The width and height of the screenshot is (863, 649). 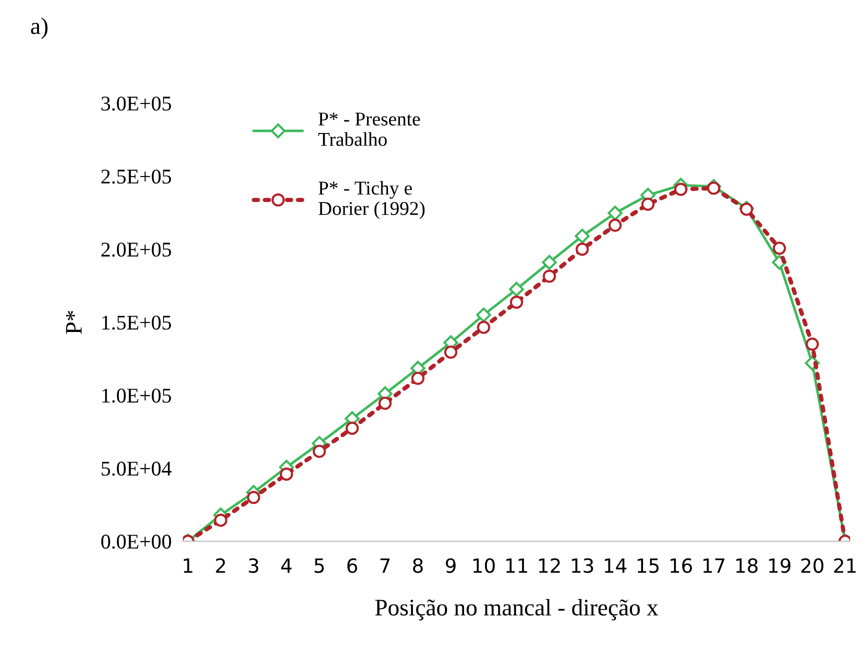 What do you see at coordinates (136, 103) in the screenshot?
I see `y-tick-label: 3.0E+05` at bounding box center [136, 103].